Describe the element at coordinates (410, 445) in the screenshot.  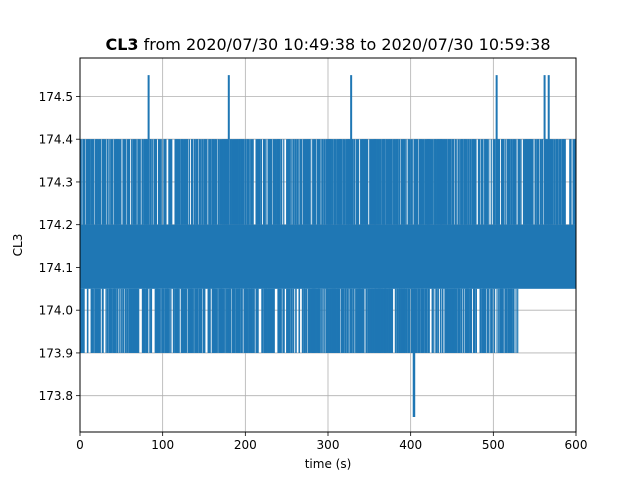
I see `x-tick-label-4: 400` at that location.